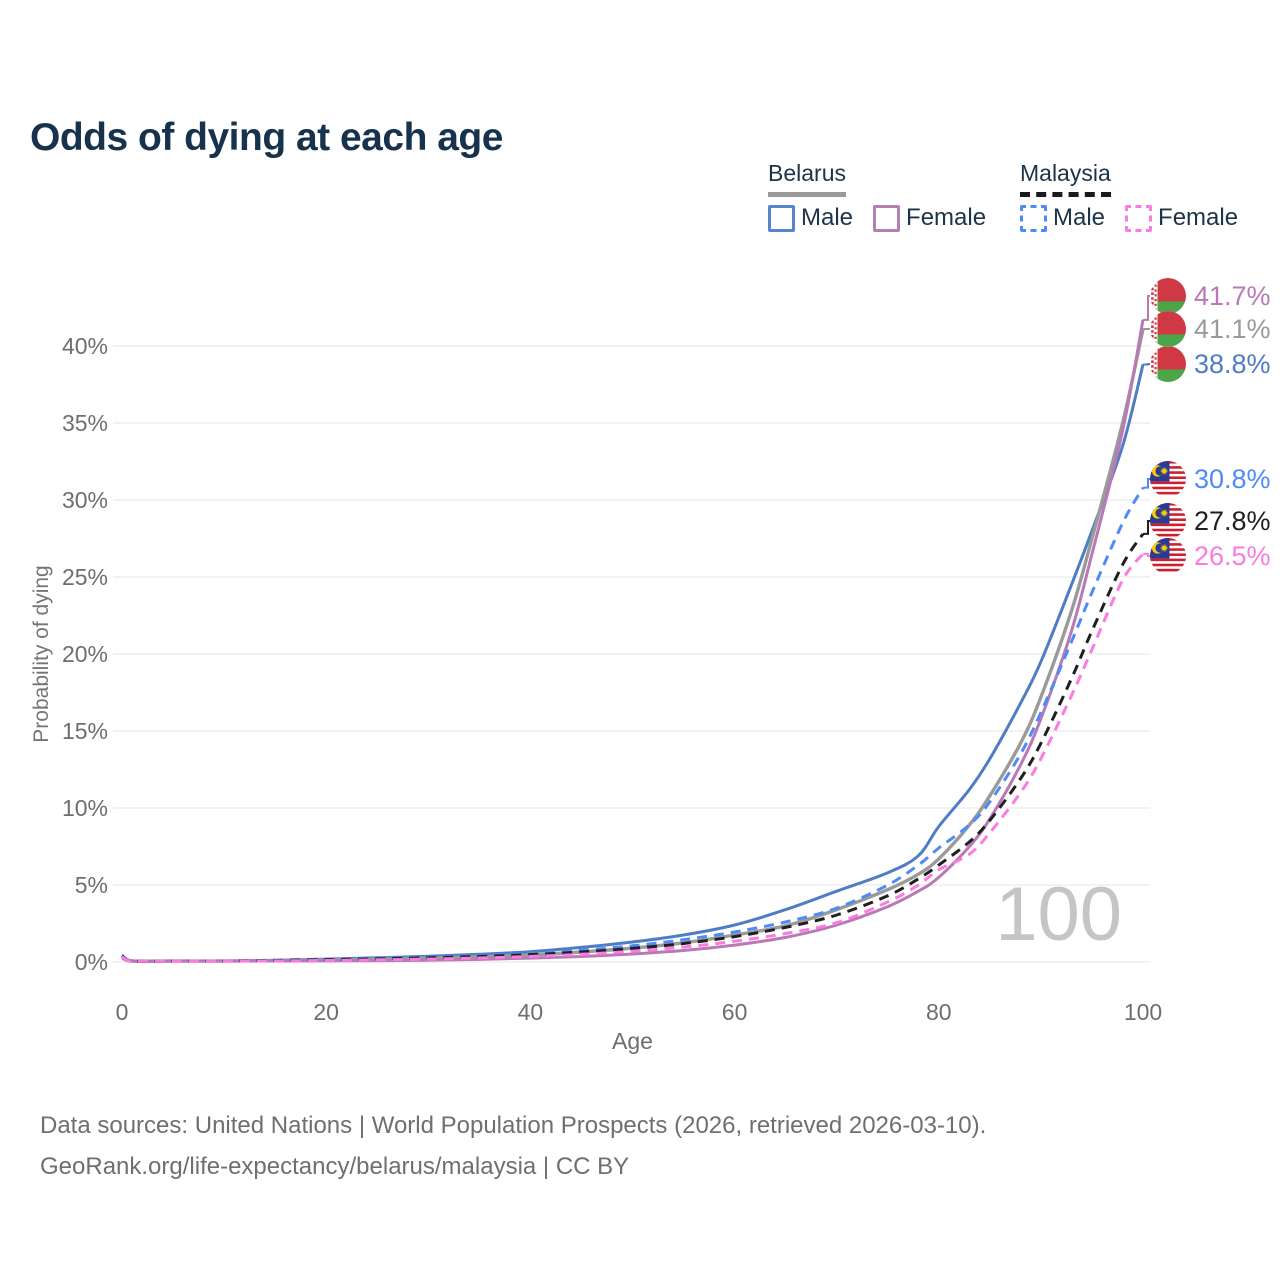 The image size is (1280, 1280). I want to click on end-label-belarus-female: 41.7%, so click(1210, 296).